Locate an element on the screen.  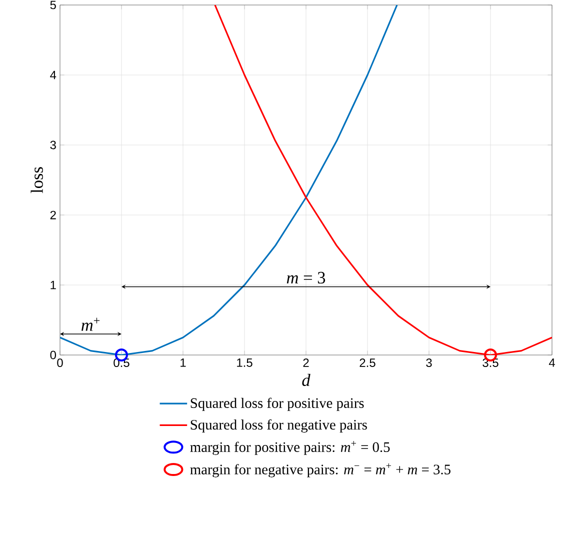
y-tick-label: 0 is located at coordinates (53, 355).